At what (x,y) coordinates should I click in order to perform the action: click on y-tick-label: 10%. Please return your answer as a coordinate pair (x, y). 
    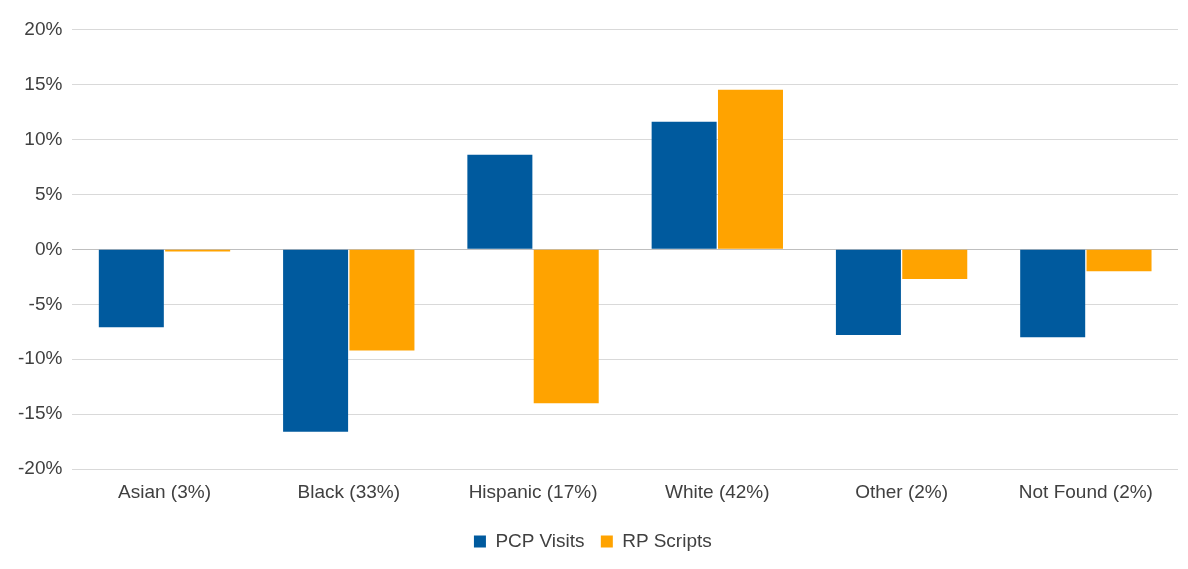
    Looking at the image, I should click on (43, 138).